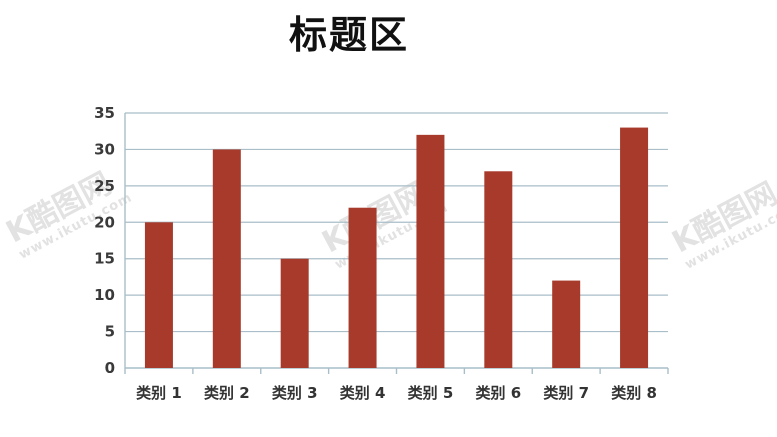 Image resolution: width=777 pixels, height=437 pixels. Describe the element at coordinates (104, 186) in the screenshot. I see `y-tick-label: 25` at that location.